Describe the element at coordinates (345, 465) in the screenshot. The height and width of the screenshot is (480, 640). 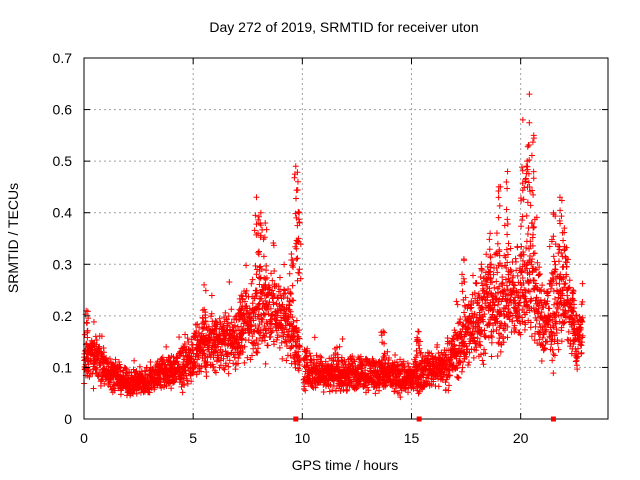
I see `x-axis-label: GPS time / hours` at that location.